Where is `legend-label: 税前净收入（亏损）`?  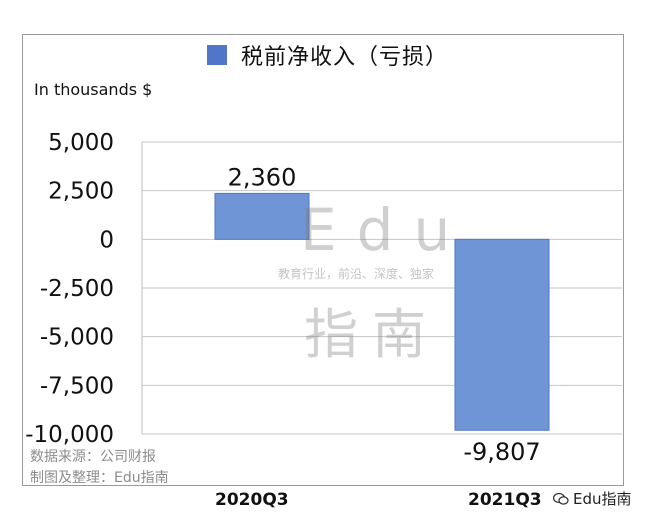
legend-label: 税前净收入（亏损） is located at coordinates (345, 57).